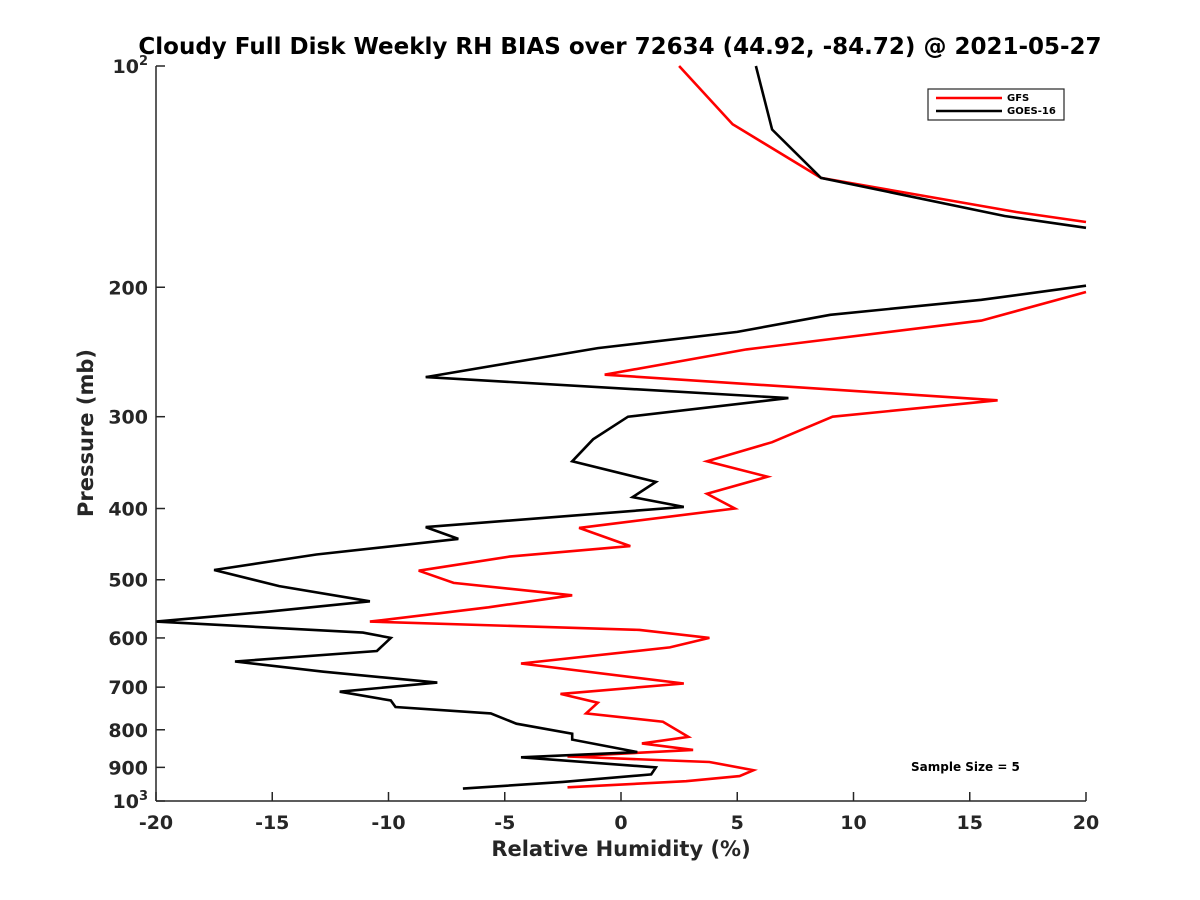 The image size is (1200, 900). I want to click on x-ticks: -20 -15 -10 -5 0 5 10 15 20, so click(619, 813).